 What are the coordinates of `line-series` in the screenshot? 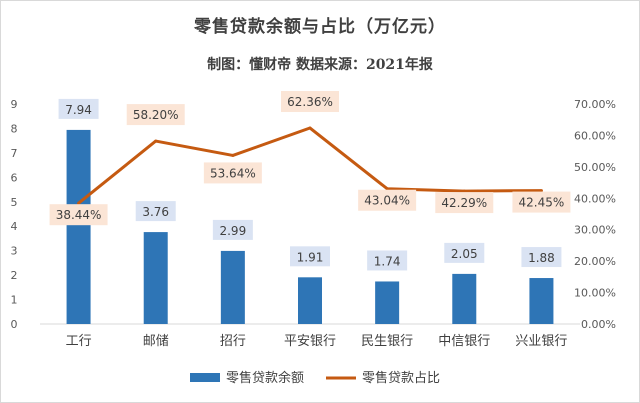 It's located at (310, 165).